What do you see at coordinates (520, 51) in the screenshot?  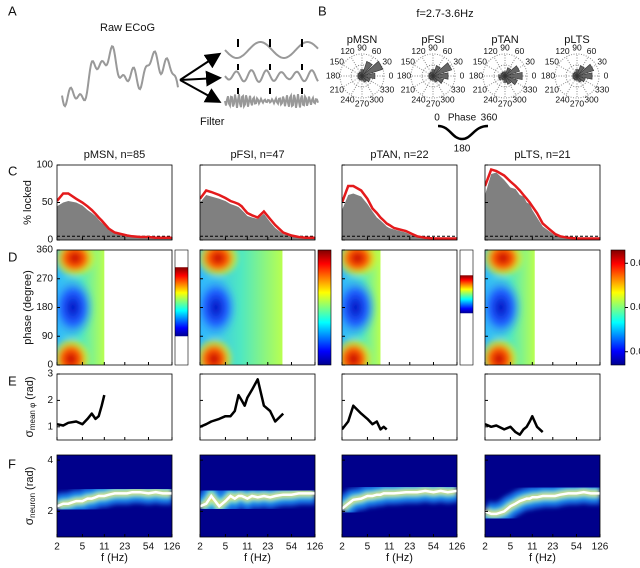 I see `polar-angle-label: 60` at bounding box center [520, 51].